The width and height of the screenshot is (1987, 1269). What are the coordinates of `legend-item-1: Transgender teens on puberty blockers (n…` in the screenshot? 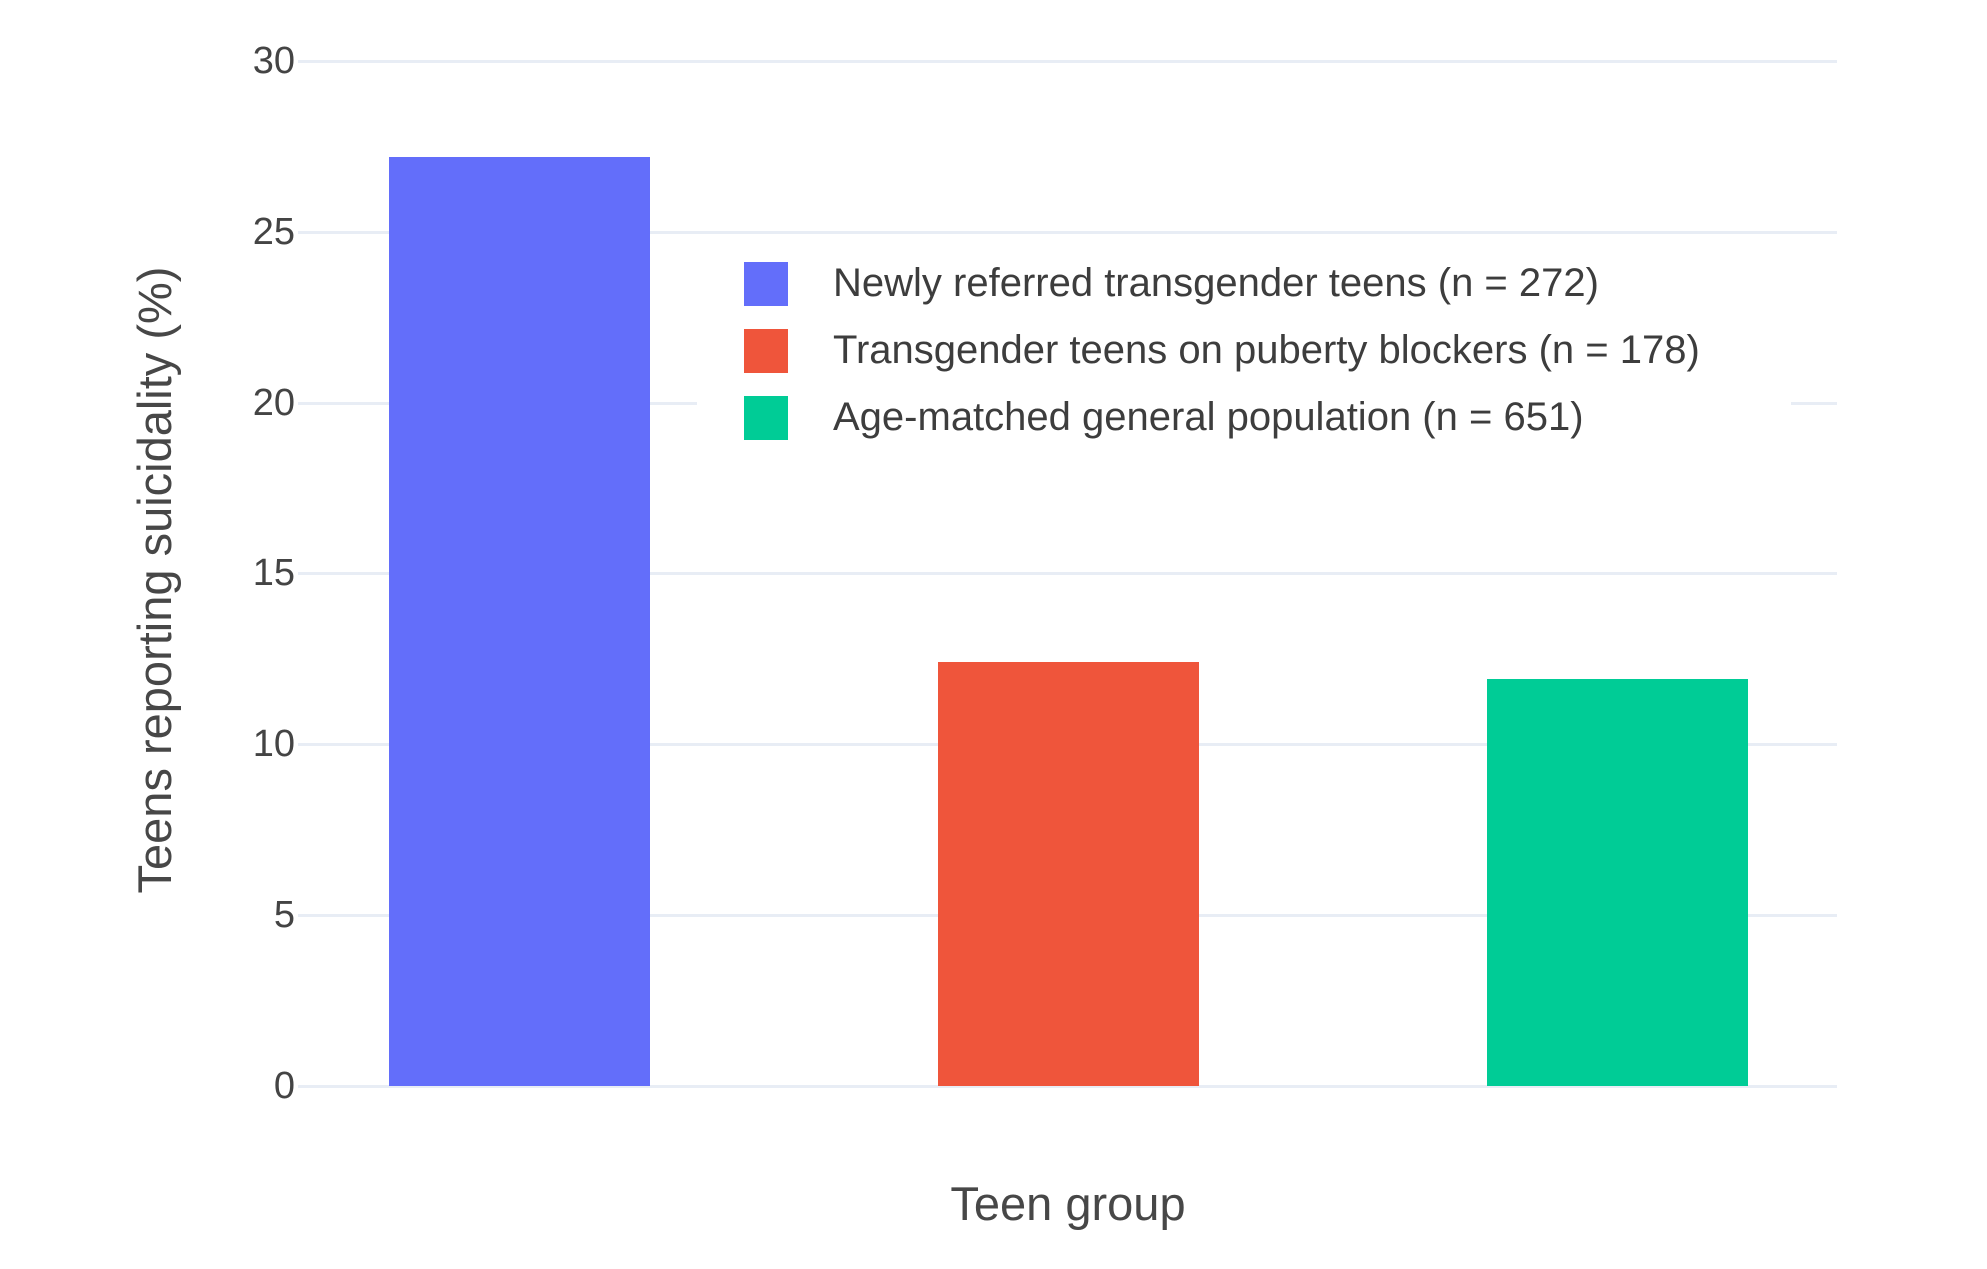 It's located at (1244, 350).